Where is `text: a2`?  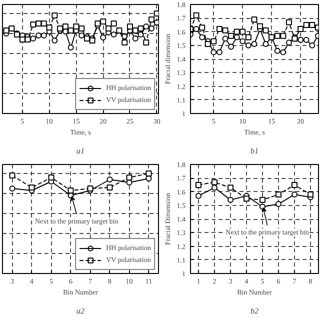 text: a2 is located at coordinates (80, 311).